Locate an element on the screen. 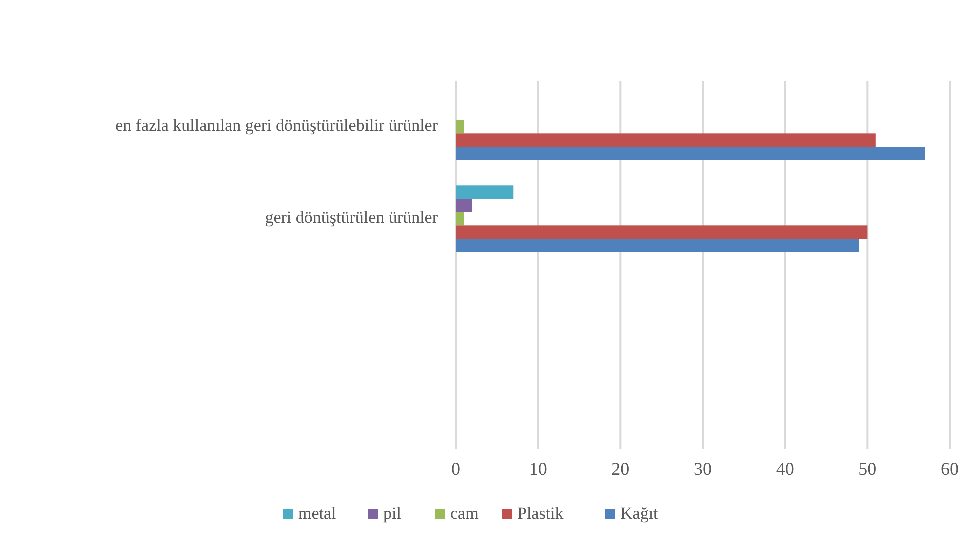  x-tick-label: 60 is located at coordinates (950, 469).